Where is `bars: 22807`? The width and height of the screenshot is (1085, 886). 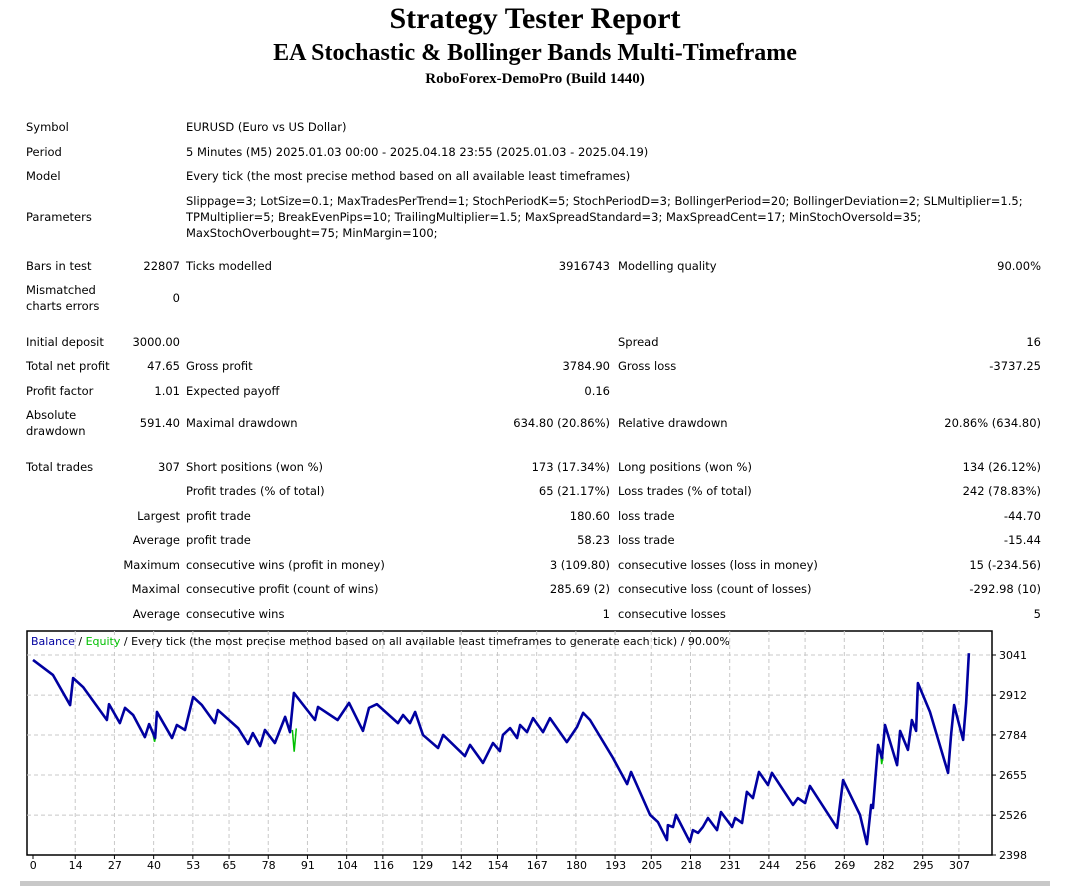 bars: 22807 is located at coordinates (161, 266).